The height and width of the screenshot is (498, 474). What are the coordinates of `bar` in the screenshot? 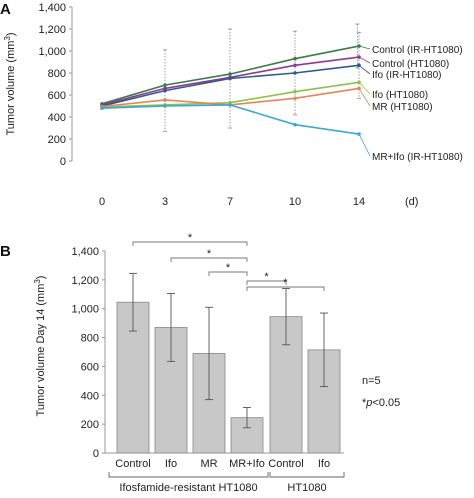 It's located at (133, 377).